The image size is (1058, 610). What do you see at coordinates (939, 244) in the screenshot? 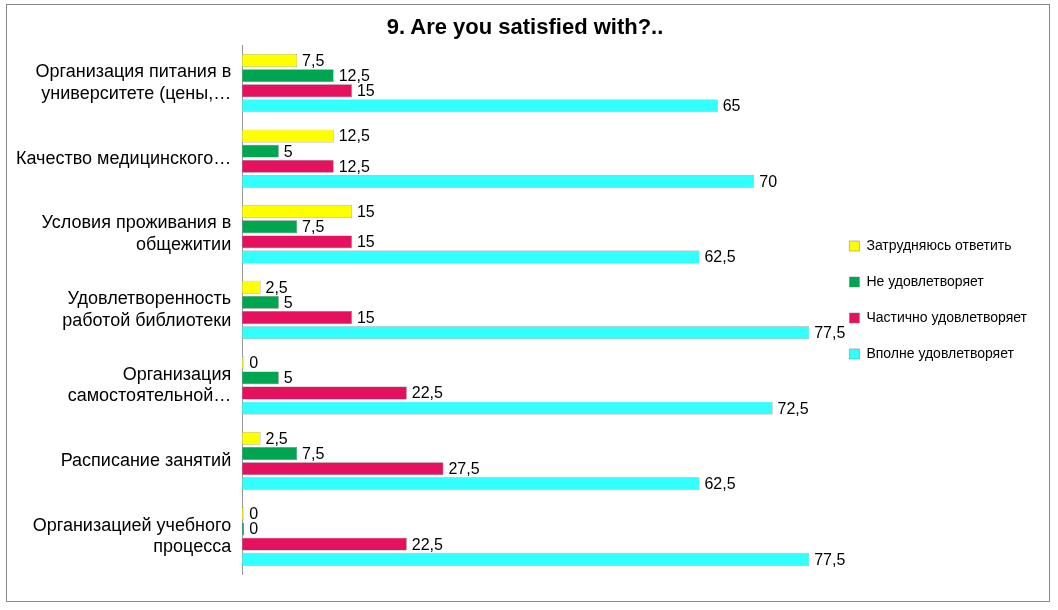
I see `legend-label: Затрудняюсь ответить` at bounding box center [939, 244].